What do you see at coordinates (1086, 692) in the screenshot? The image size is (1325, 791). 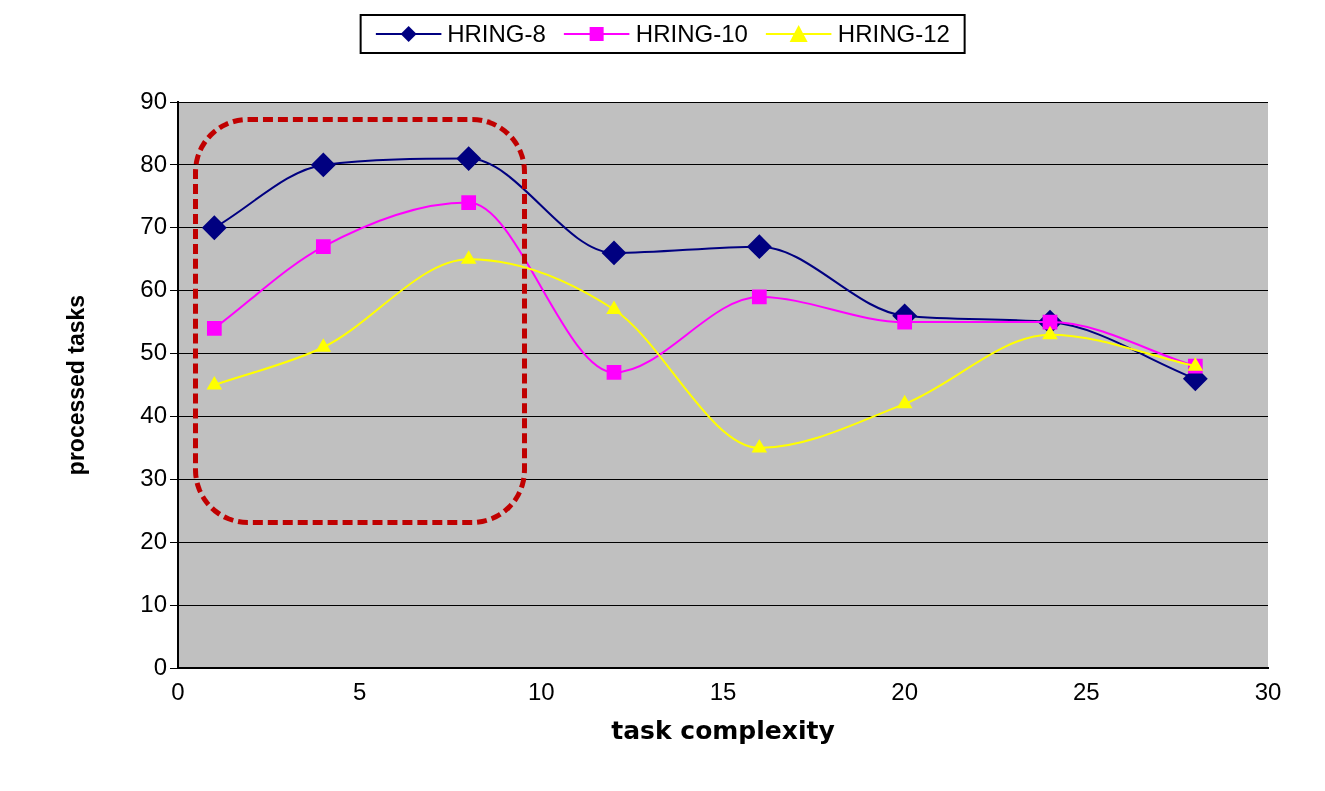 I see `x-tick-label: 25` at bounding box center [1086, 692].